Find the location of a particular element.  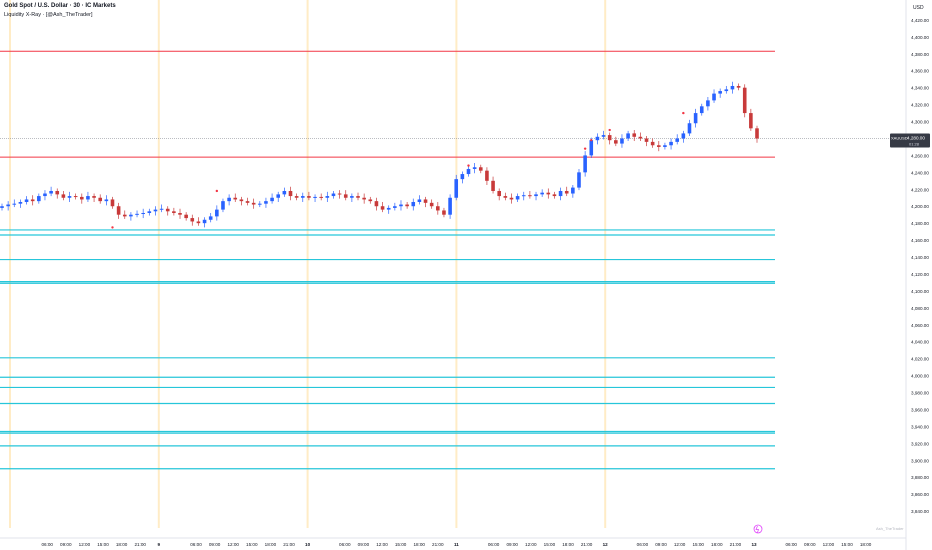

price-tick-label: 4,340.00 is located at coordinates (920, 88).